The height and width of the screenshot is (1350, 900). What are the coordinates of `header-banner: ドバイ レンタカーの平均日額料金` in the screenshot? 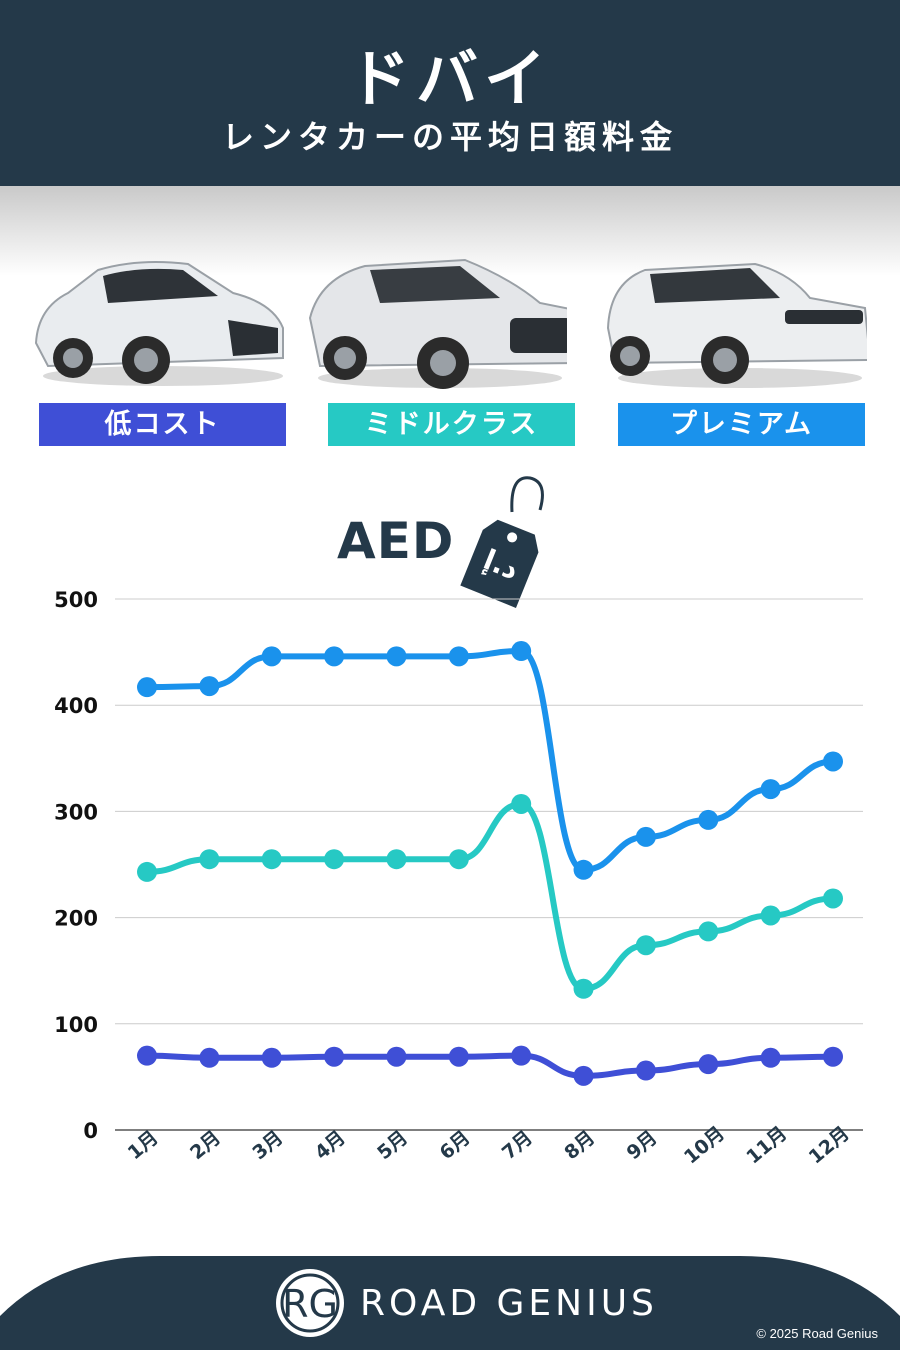 It's located at (450, 93).